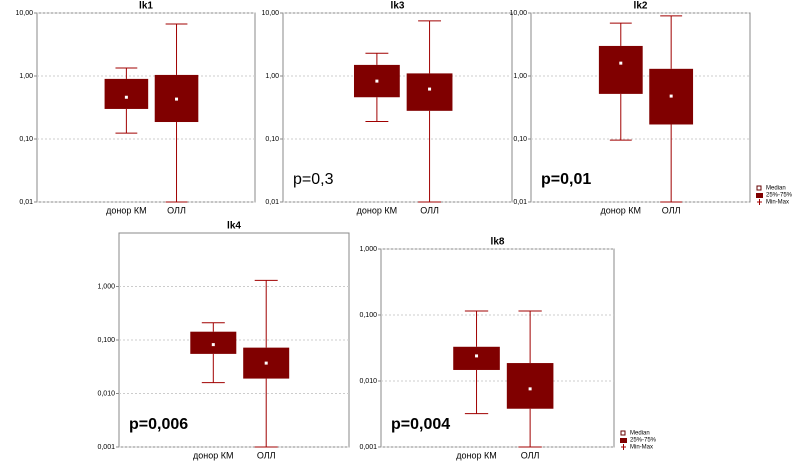  Describe the element at coordinates (566, 179) in the screenshot. I see `annotation: p=0,01` at that location.